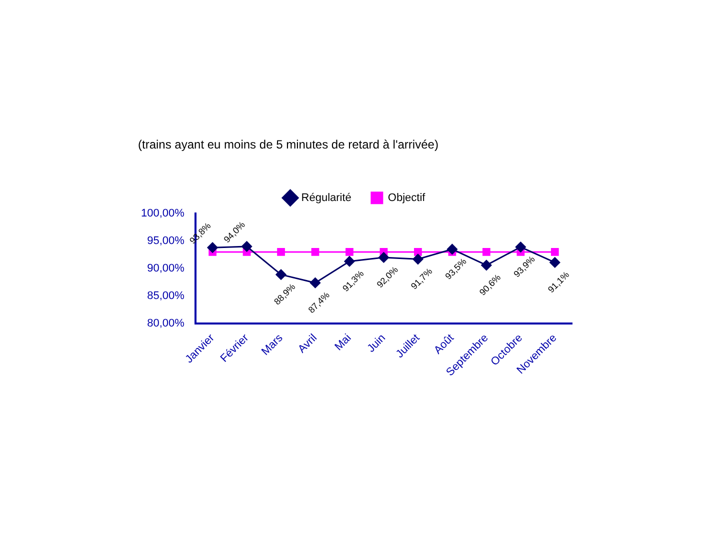 This screenshot has width=720, height=540. I want to click on legend-label: Objectif, so click(407, 198).